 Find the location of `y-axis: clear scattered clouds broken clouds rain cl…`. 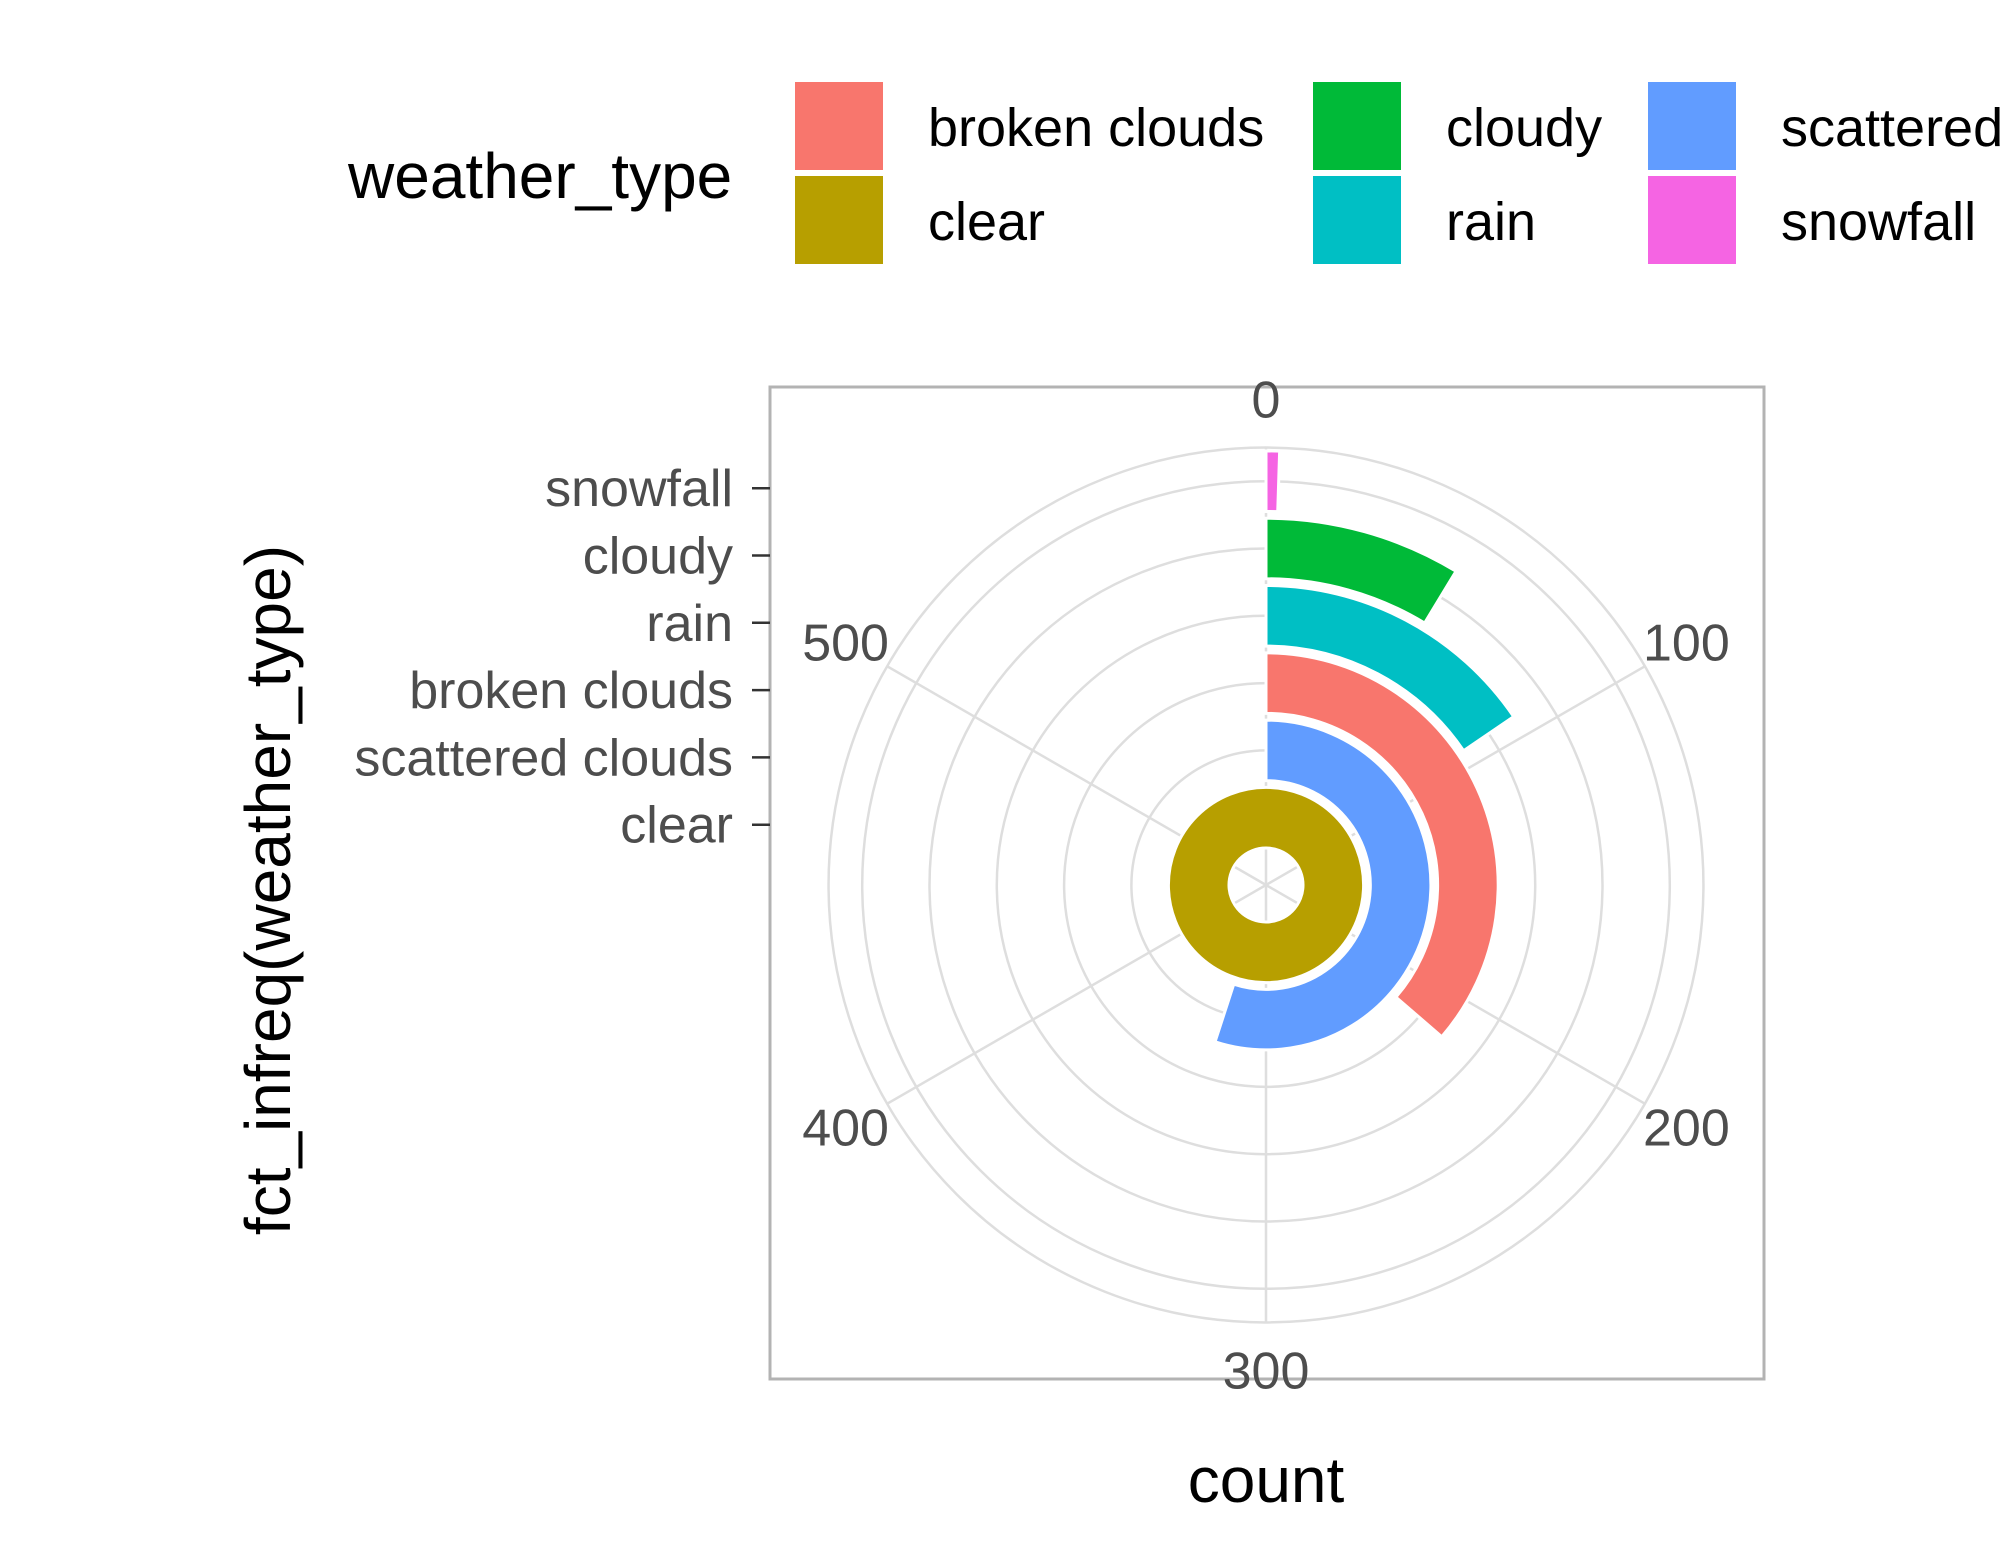

y-axis: clear scattered clouds broken clouds rain cl… is located at coordinates (562, 657).